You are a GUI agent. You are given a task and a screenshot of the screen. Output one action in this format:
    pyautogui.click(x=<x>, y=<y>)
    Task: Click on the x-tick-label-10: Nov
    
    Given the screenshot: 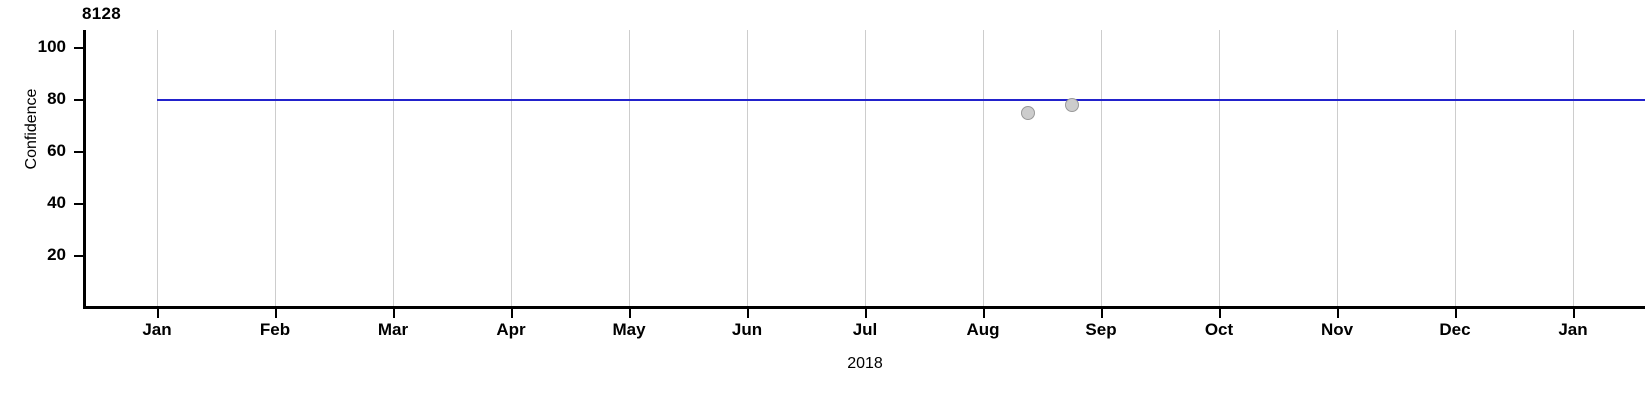 What is the action you would take?
    pyautogui.click(x=1337, y=329)
    